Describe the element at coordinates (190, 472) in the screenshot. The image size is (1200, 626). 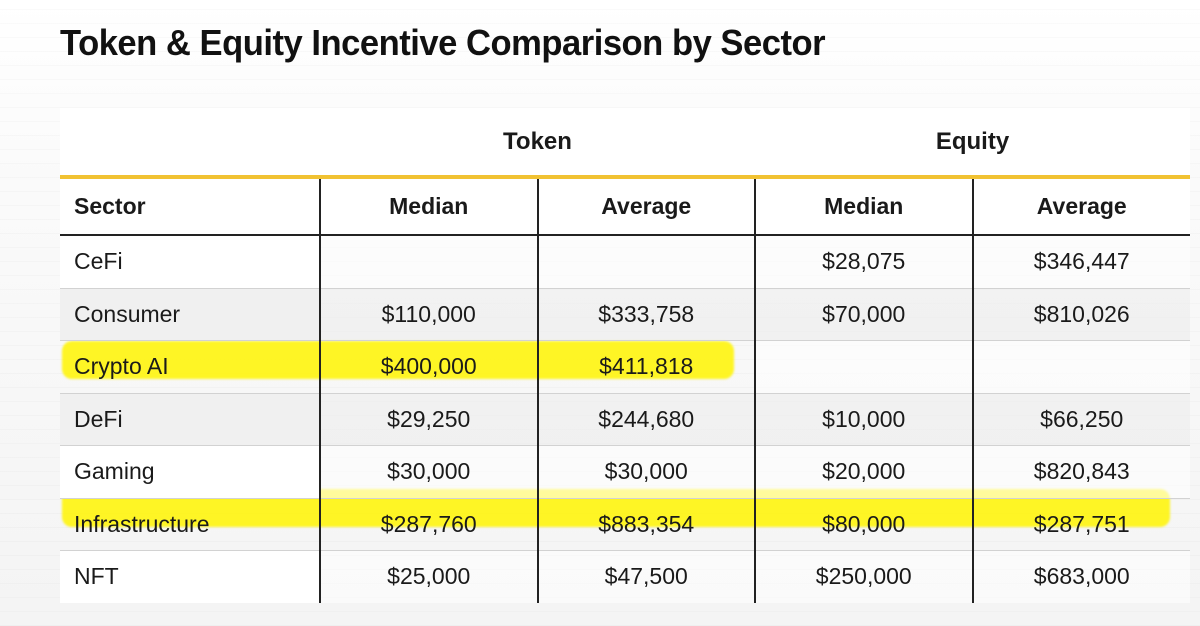
I see `sector-cell: Gaming` at that location.